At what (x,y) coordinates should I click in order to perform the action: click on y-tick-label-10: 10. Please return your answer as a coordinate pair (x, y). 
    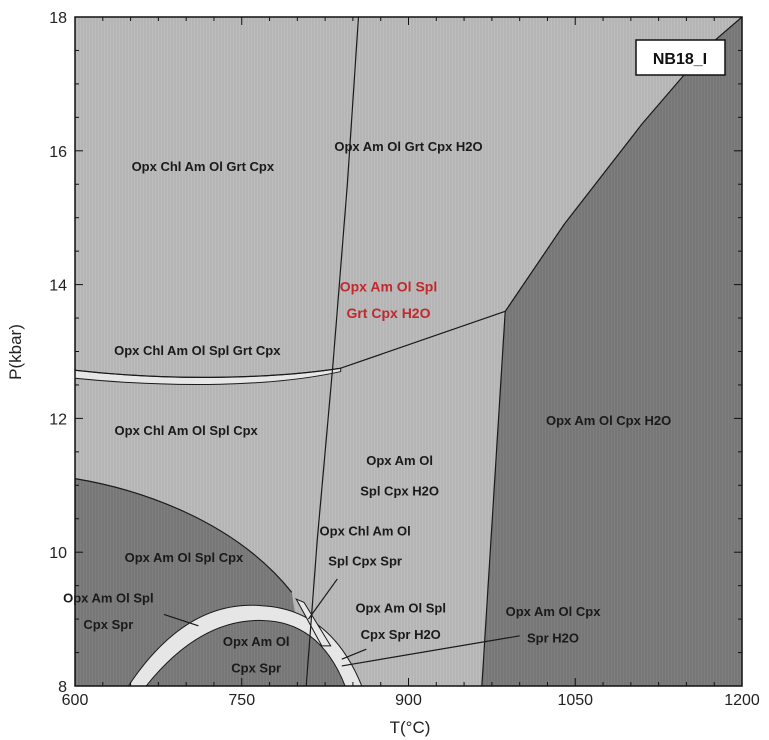
    Looking at the image, I should click on (58, 553).